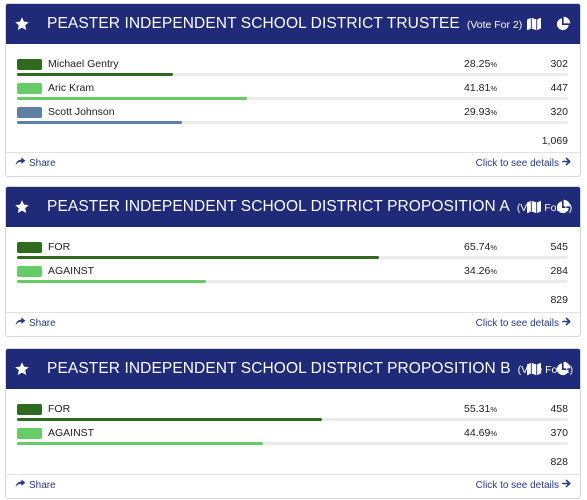 Image resolution: width=587 pixels, height=500 pixels. Describe the element at coordinates (477, 247) in the screenshot. I see `percent-value: 65.74` at that location.